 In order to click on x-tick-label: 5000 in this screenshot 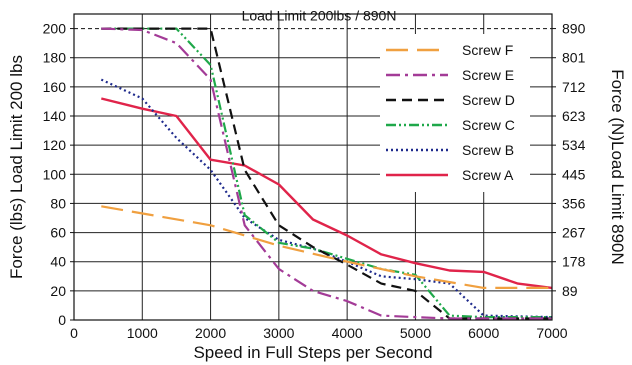, I will do `click(415, 333)`.